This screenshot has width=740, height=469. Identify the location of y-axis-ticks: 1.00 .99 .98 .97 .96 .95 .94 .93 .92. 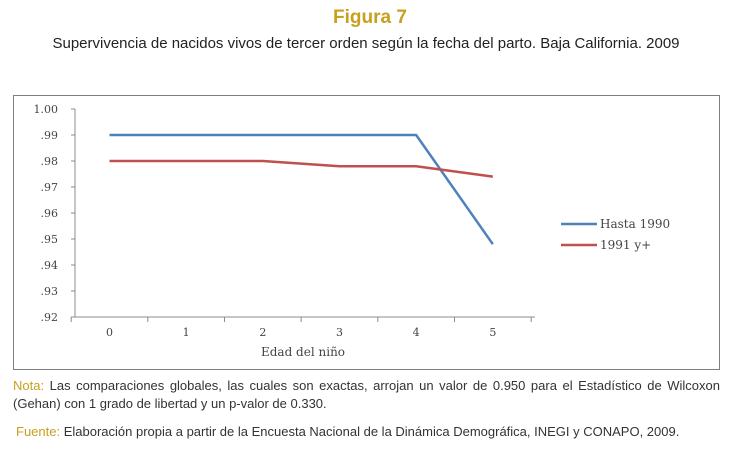
(54, 213).